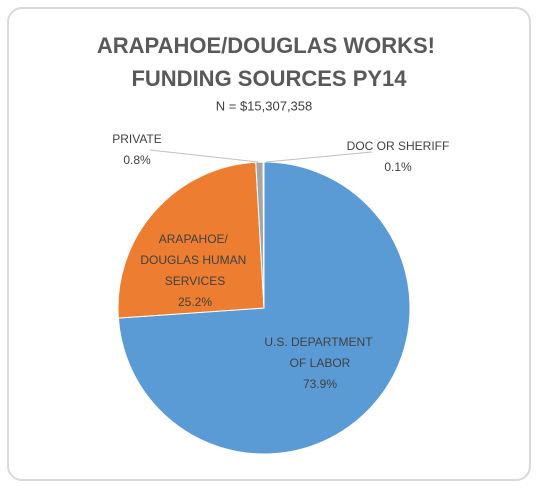 The image size is (538, 487). I want to click on chart-subtitle: N = $15,307,358, so click(264, 105).